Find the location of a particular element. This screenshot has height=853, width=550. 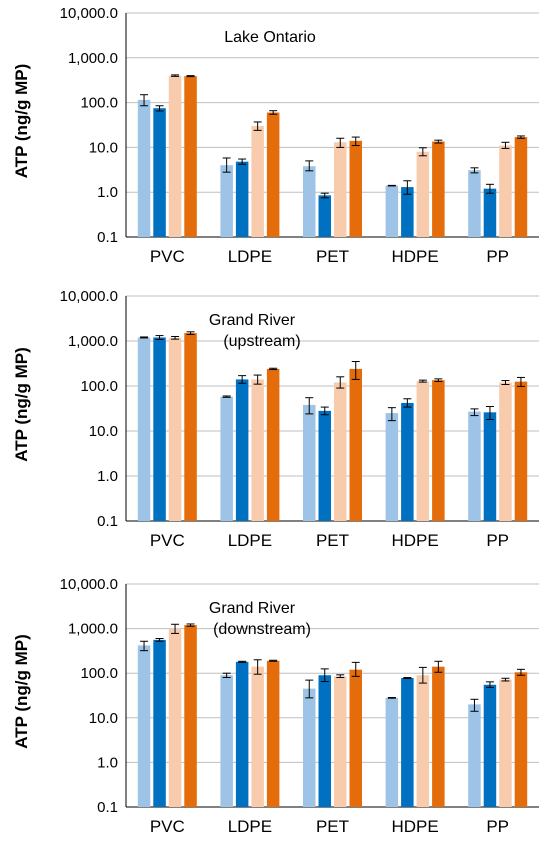

panel-title: Grand River is located at coordinates (252, 320).